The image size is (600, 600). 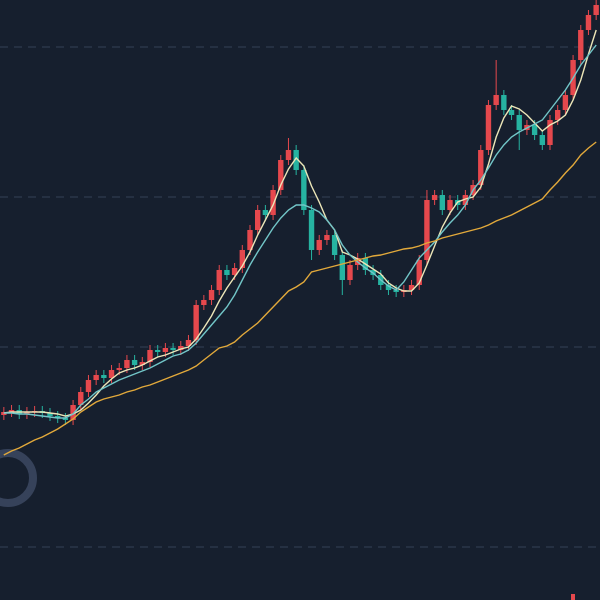 I want to click on corner-marker, so click(x=573, y=597).